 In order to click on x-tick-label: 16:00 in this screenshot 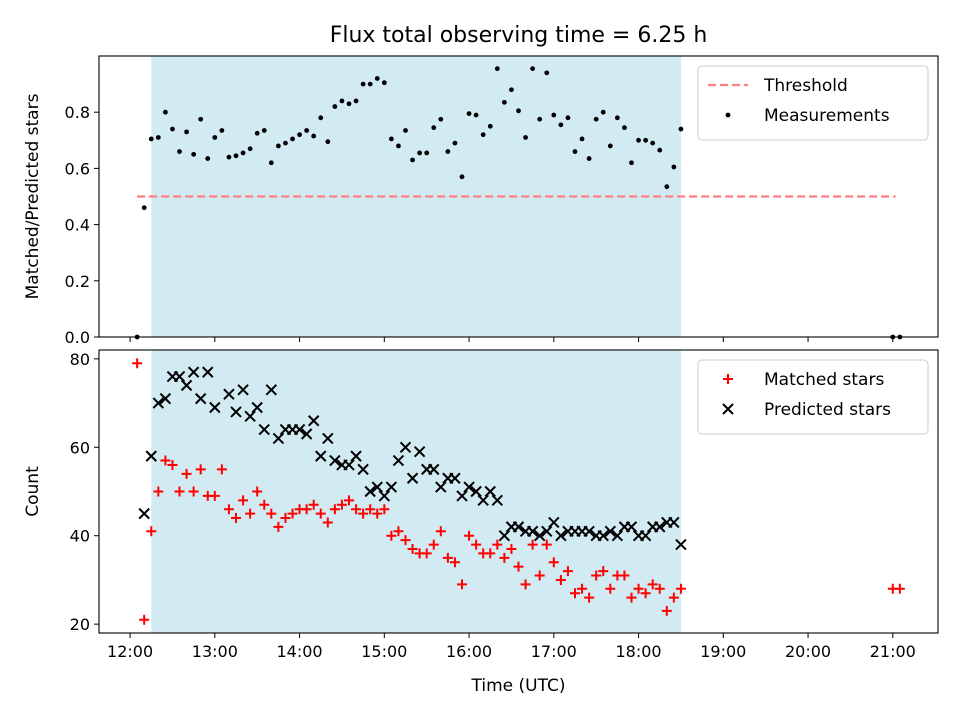, I will do `click(469, 651)`.